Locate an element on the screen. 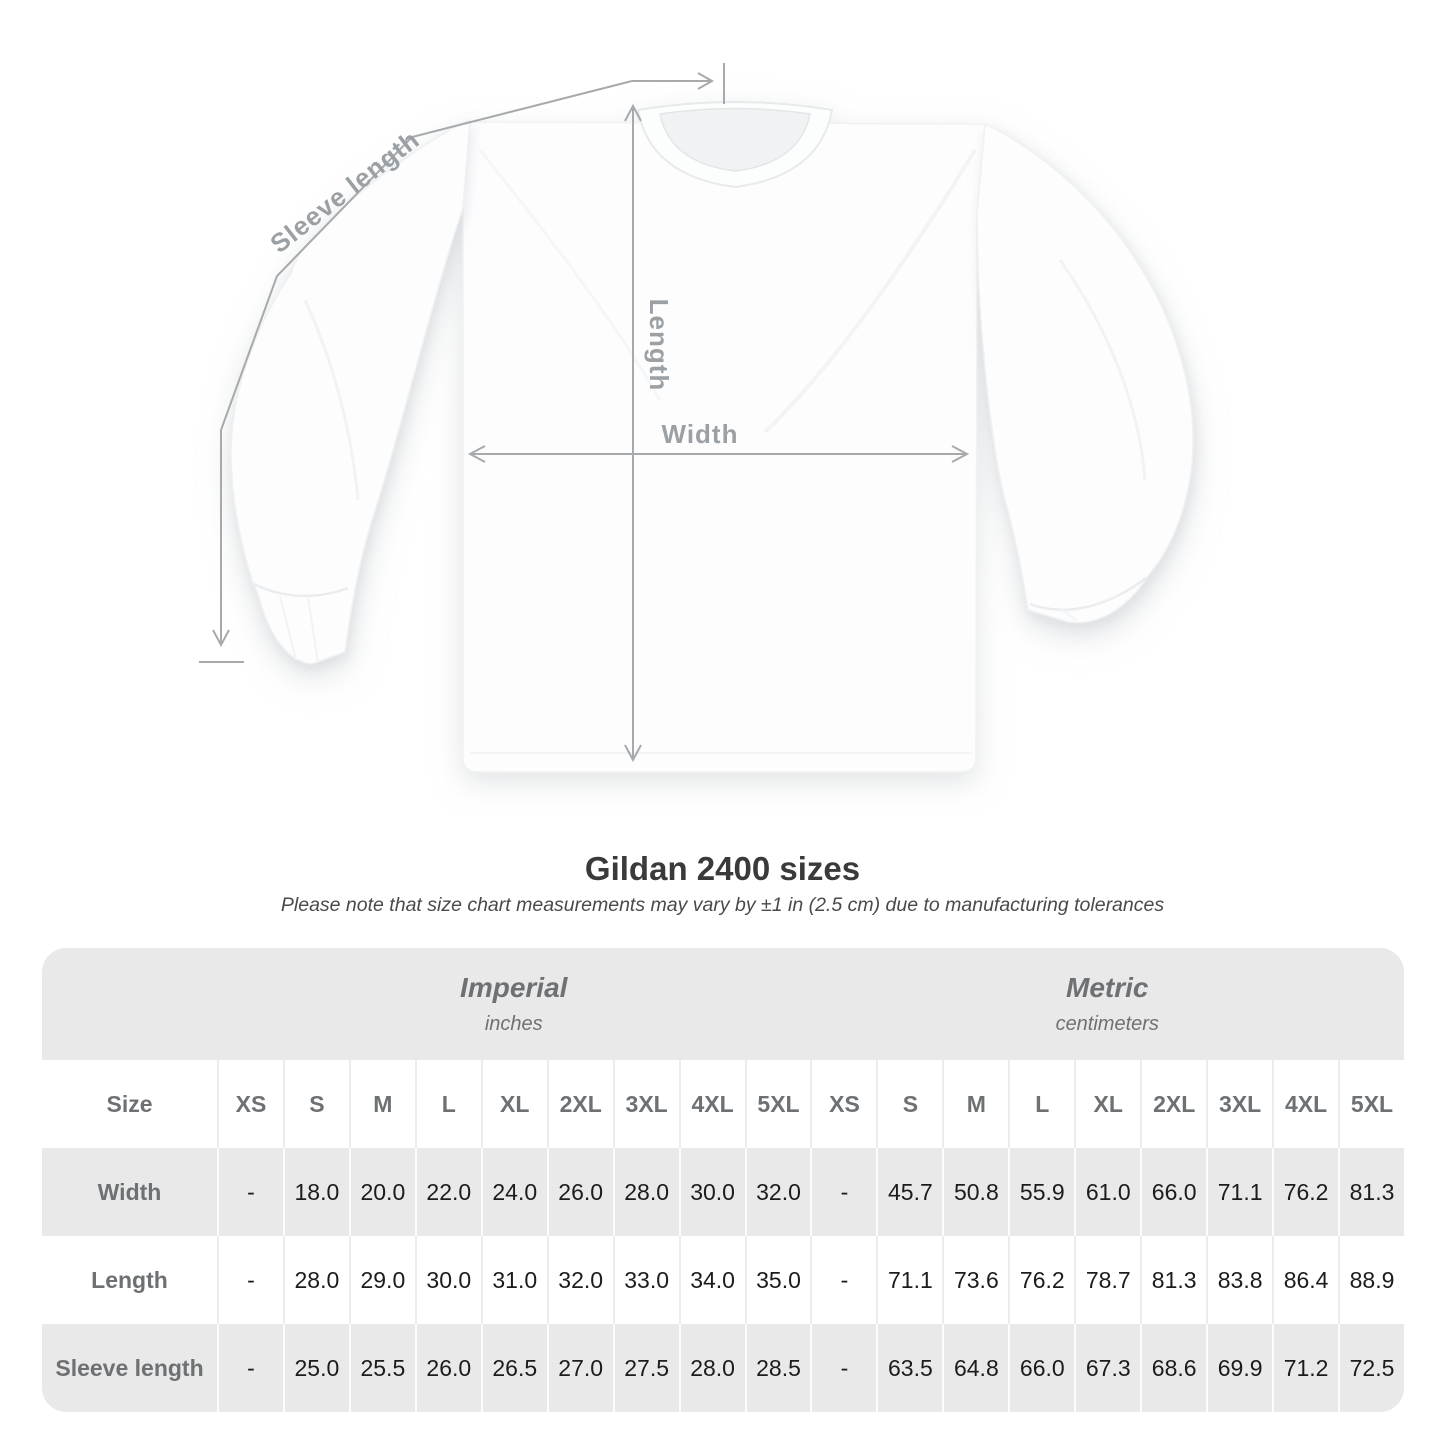  measurement-value: 68.6 is located at coordinates (1173, 1368).